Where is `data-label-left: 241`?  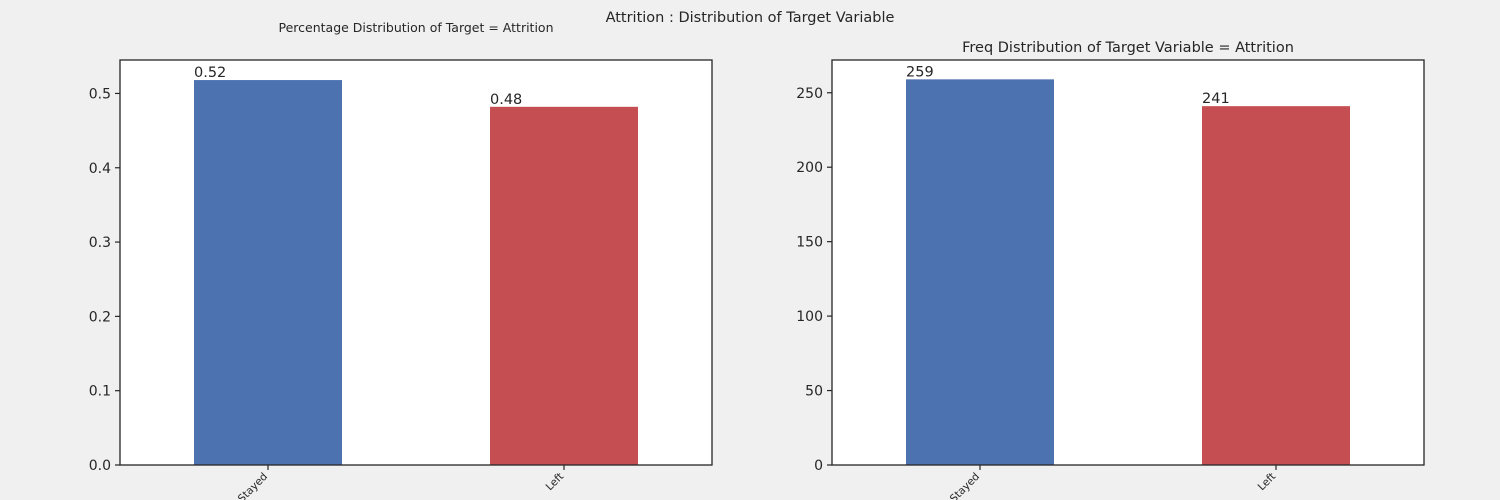
data-label-left: 241 is located at coordinates (1216, 99).